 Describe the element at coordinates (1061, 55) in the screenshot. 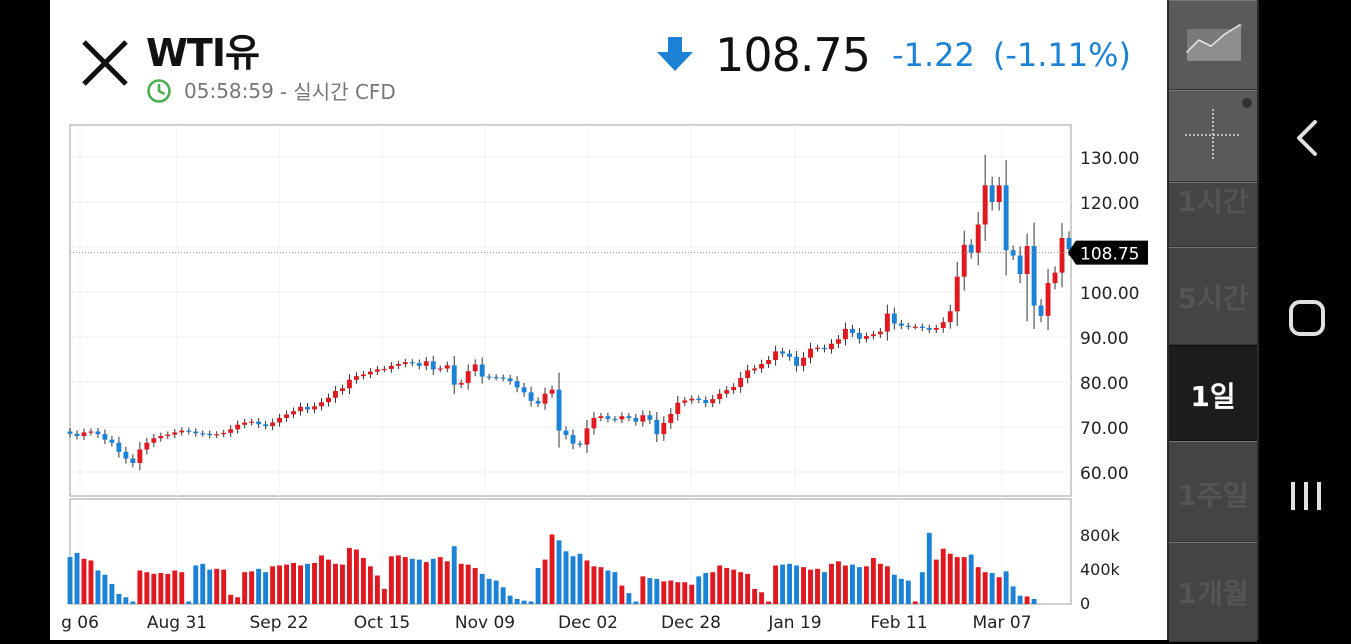

I see `price-change-percent: (-1.11%)` at that location.